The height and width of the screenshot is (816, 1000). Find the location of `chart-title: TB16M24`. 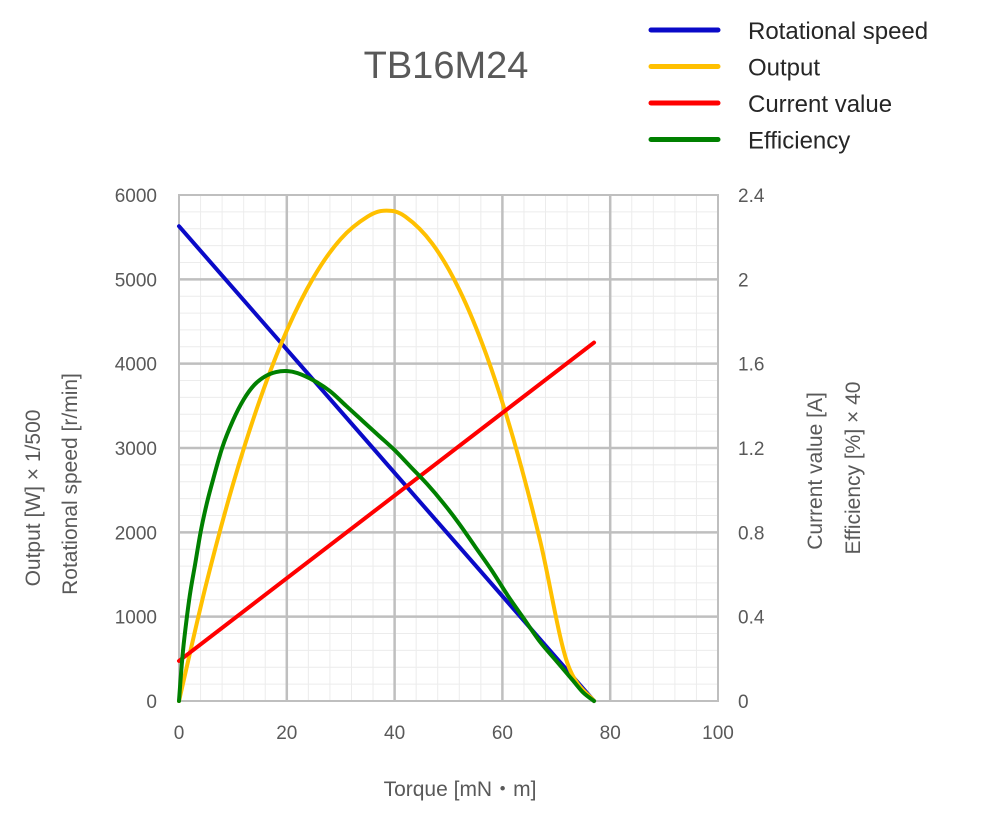

chart-title: TB16M24 is located at coordinates (446, 66).